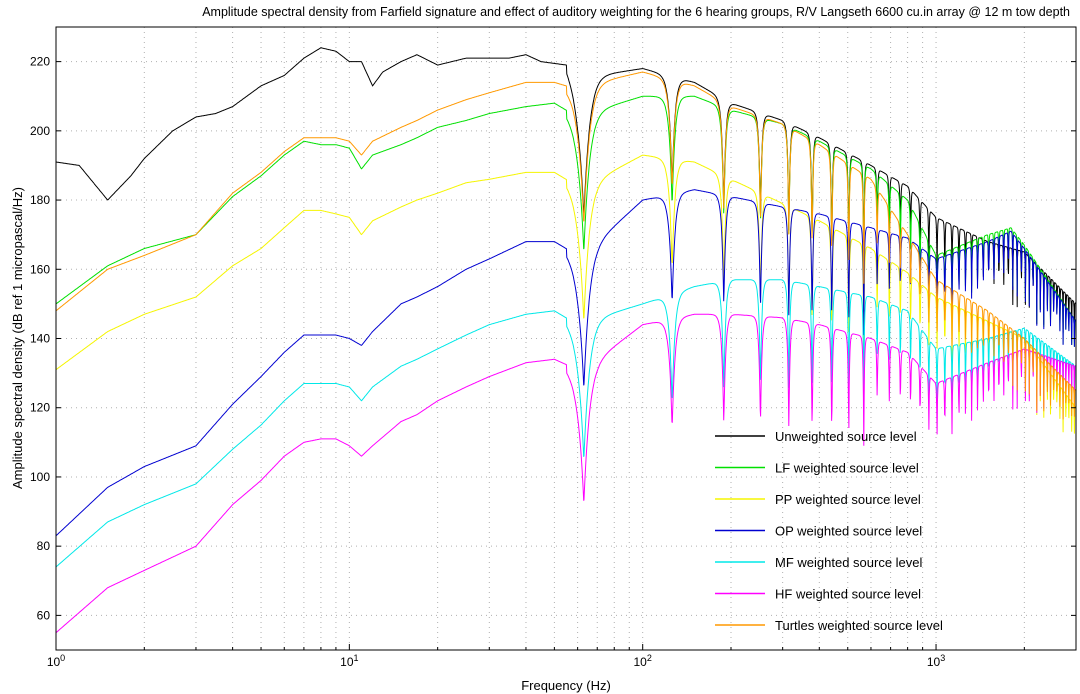 The height and width of the screenshot is (694, 1080). Describe the element at coordinates (40, 200) in the screenshot. I see `y-tick-label: 180` at that location.